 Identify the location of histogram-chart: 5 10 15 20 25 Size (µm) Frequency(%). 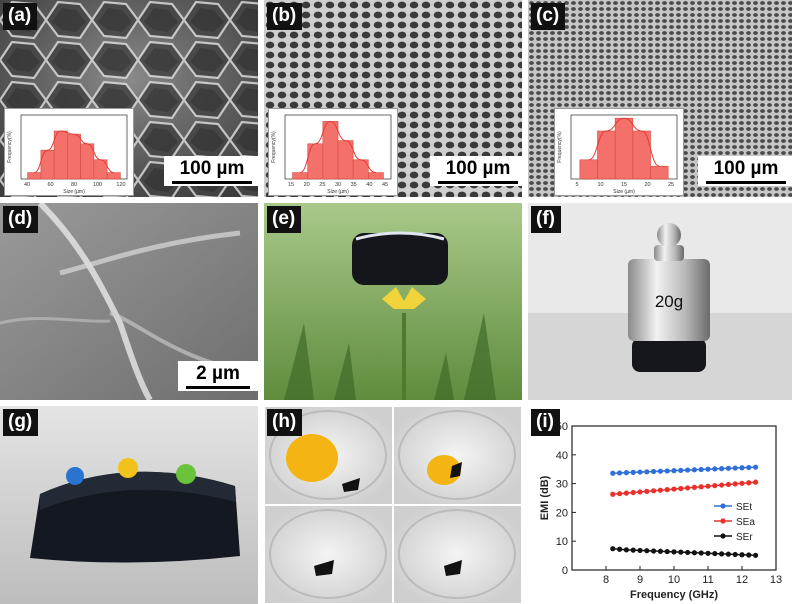
(617, 154).